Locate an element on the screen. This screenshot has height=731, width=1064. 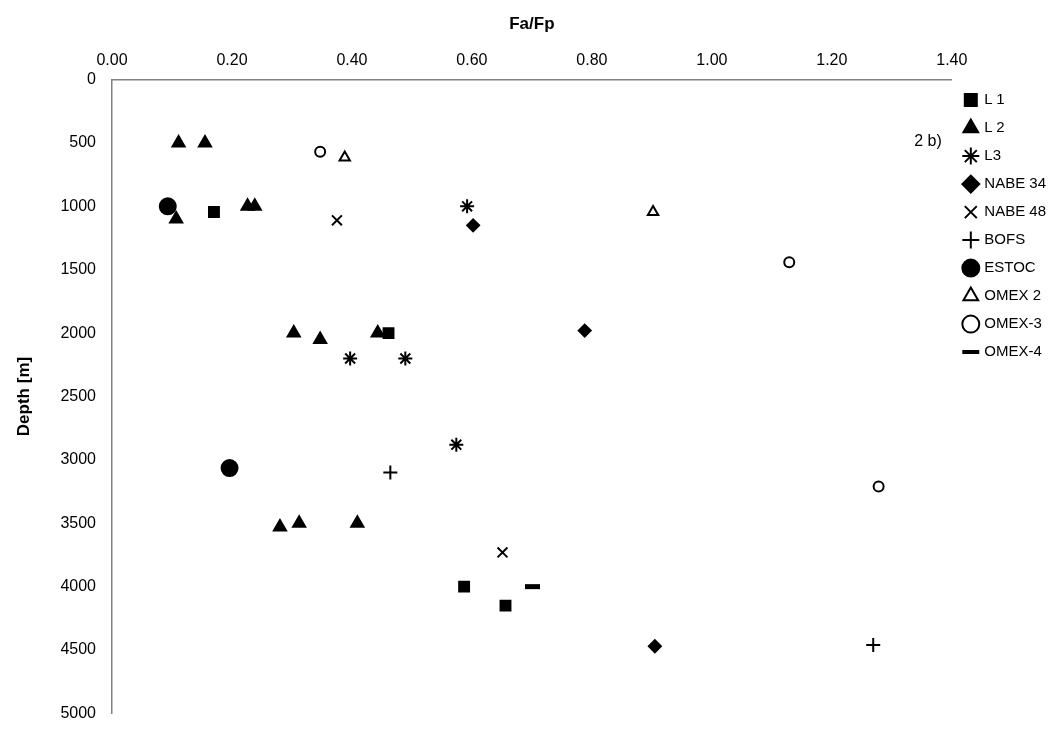
legend-label: L 2 is located at coordinates (994, 127).